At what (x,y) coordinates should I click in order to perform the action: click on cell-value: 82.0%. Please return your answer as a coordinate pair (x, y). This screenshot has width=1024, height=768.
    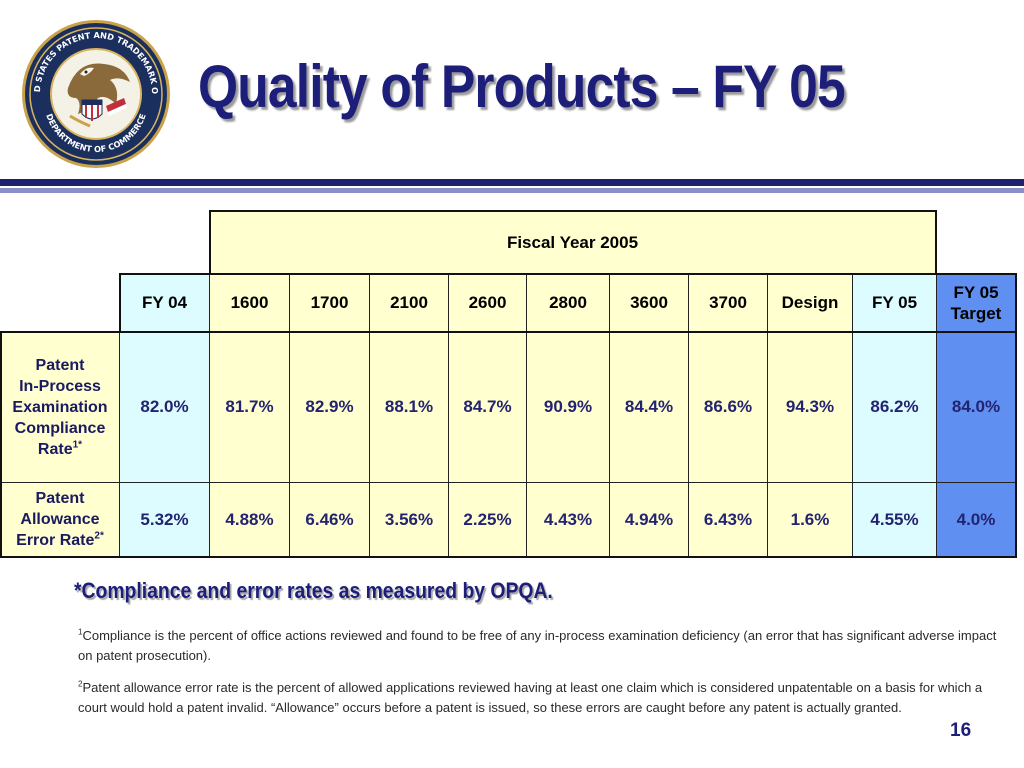
    Looking at the image, I should click on (164, 406).